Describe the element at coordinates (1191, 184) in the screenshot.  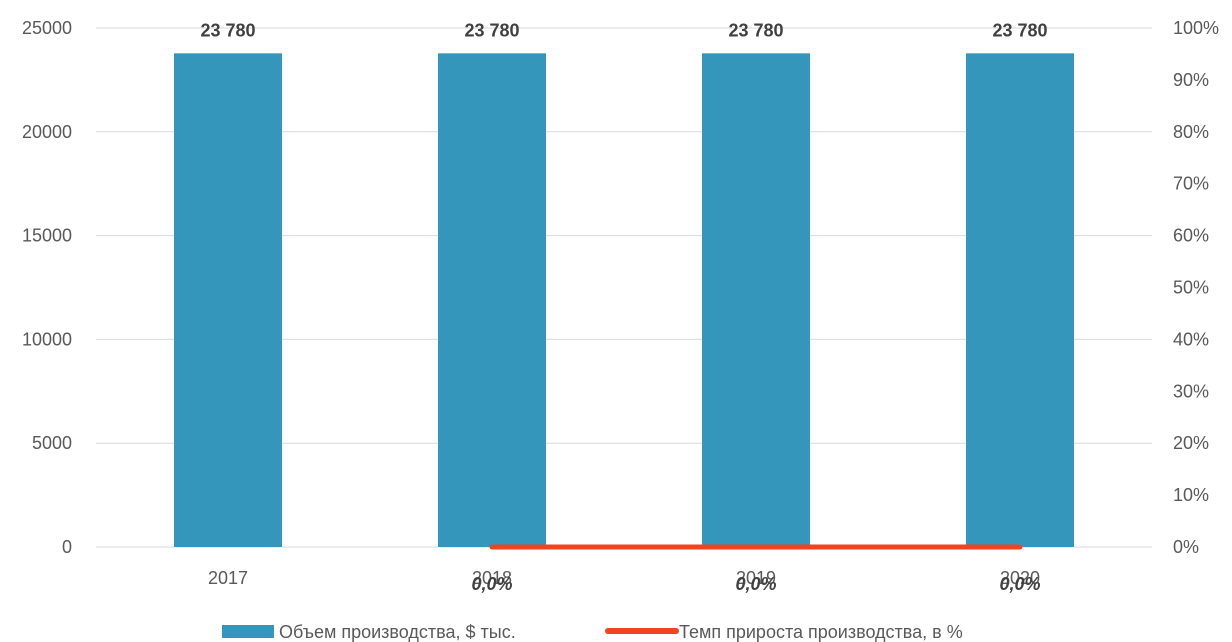
I see `right-axis-tick-label: 70%` at that location.